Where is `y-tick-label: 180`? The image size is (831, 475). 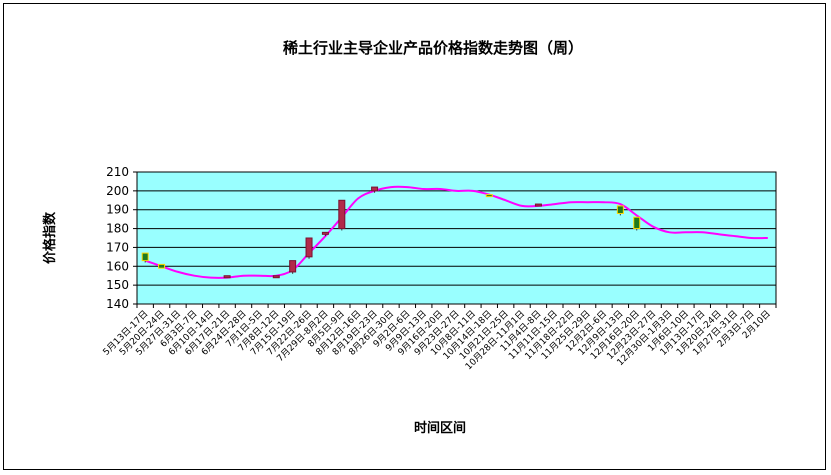
y-tick-label: 180 is located at coordinates (117, 229).